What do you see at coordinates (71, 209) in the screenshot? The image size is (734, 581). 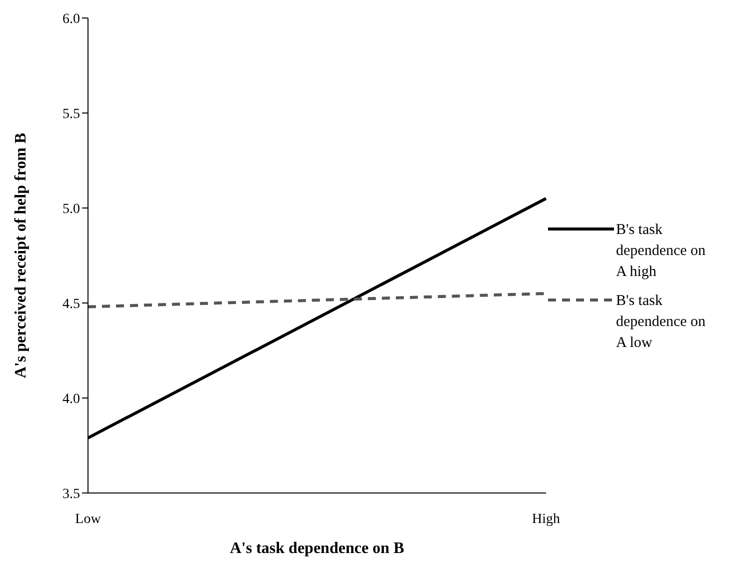 I see `y-tick-label: 5.0` at bounding box center [71, 209].